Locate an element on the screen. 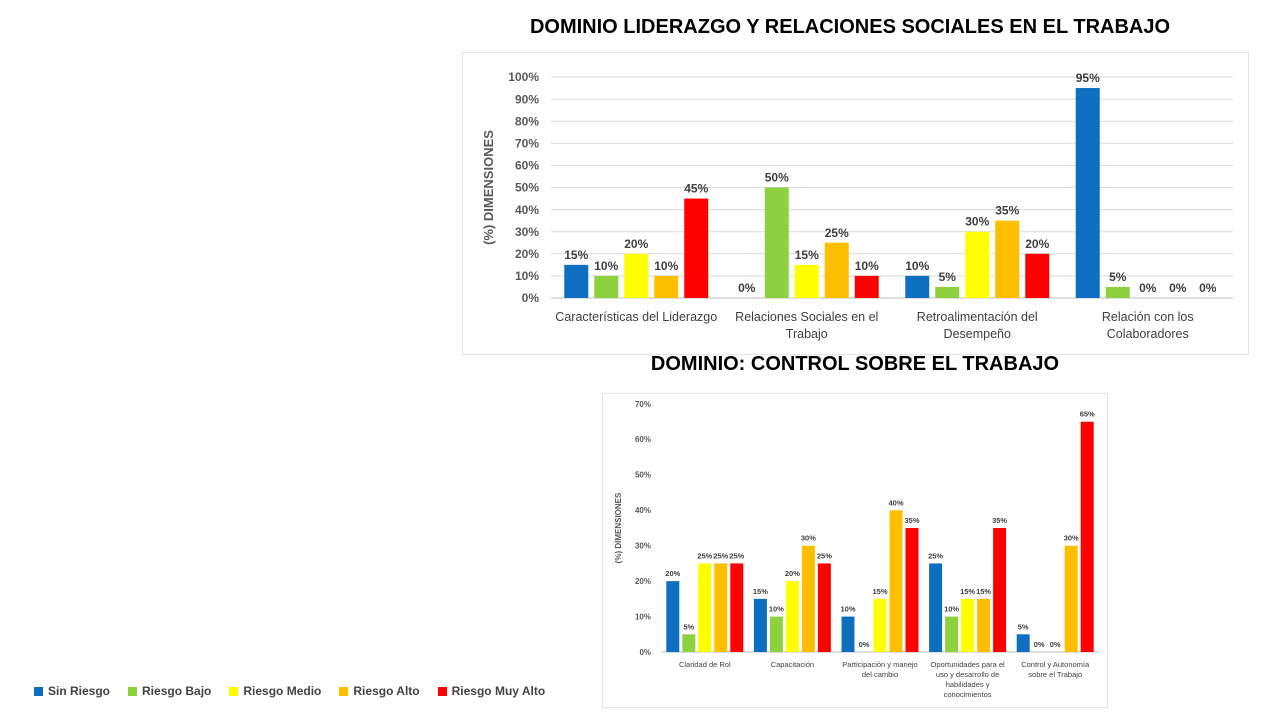 The image size is (1280, 720). y-tick-label: 90% is located at coordinates (527, 99).